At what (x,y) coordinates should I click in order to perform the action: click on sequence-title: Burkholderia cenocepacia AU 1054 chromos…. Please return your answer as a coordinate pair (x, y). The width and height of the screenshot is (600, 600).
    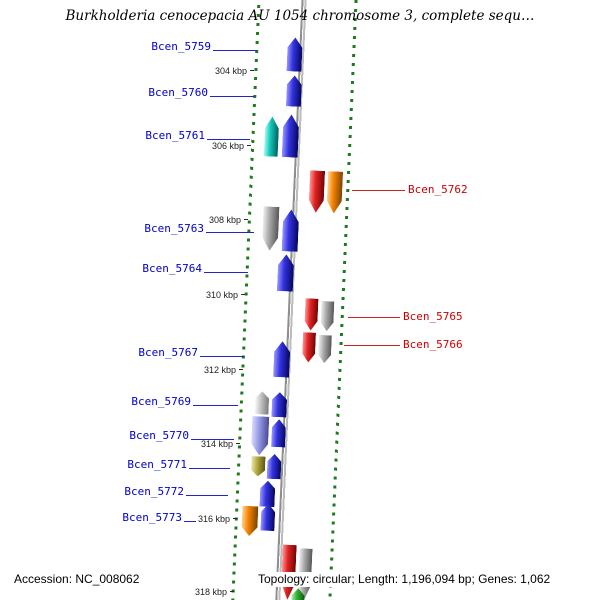
    Looking at the image, I should click on (300, 16).